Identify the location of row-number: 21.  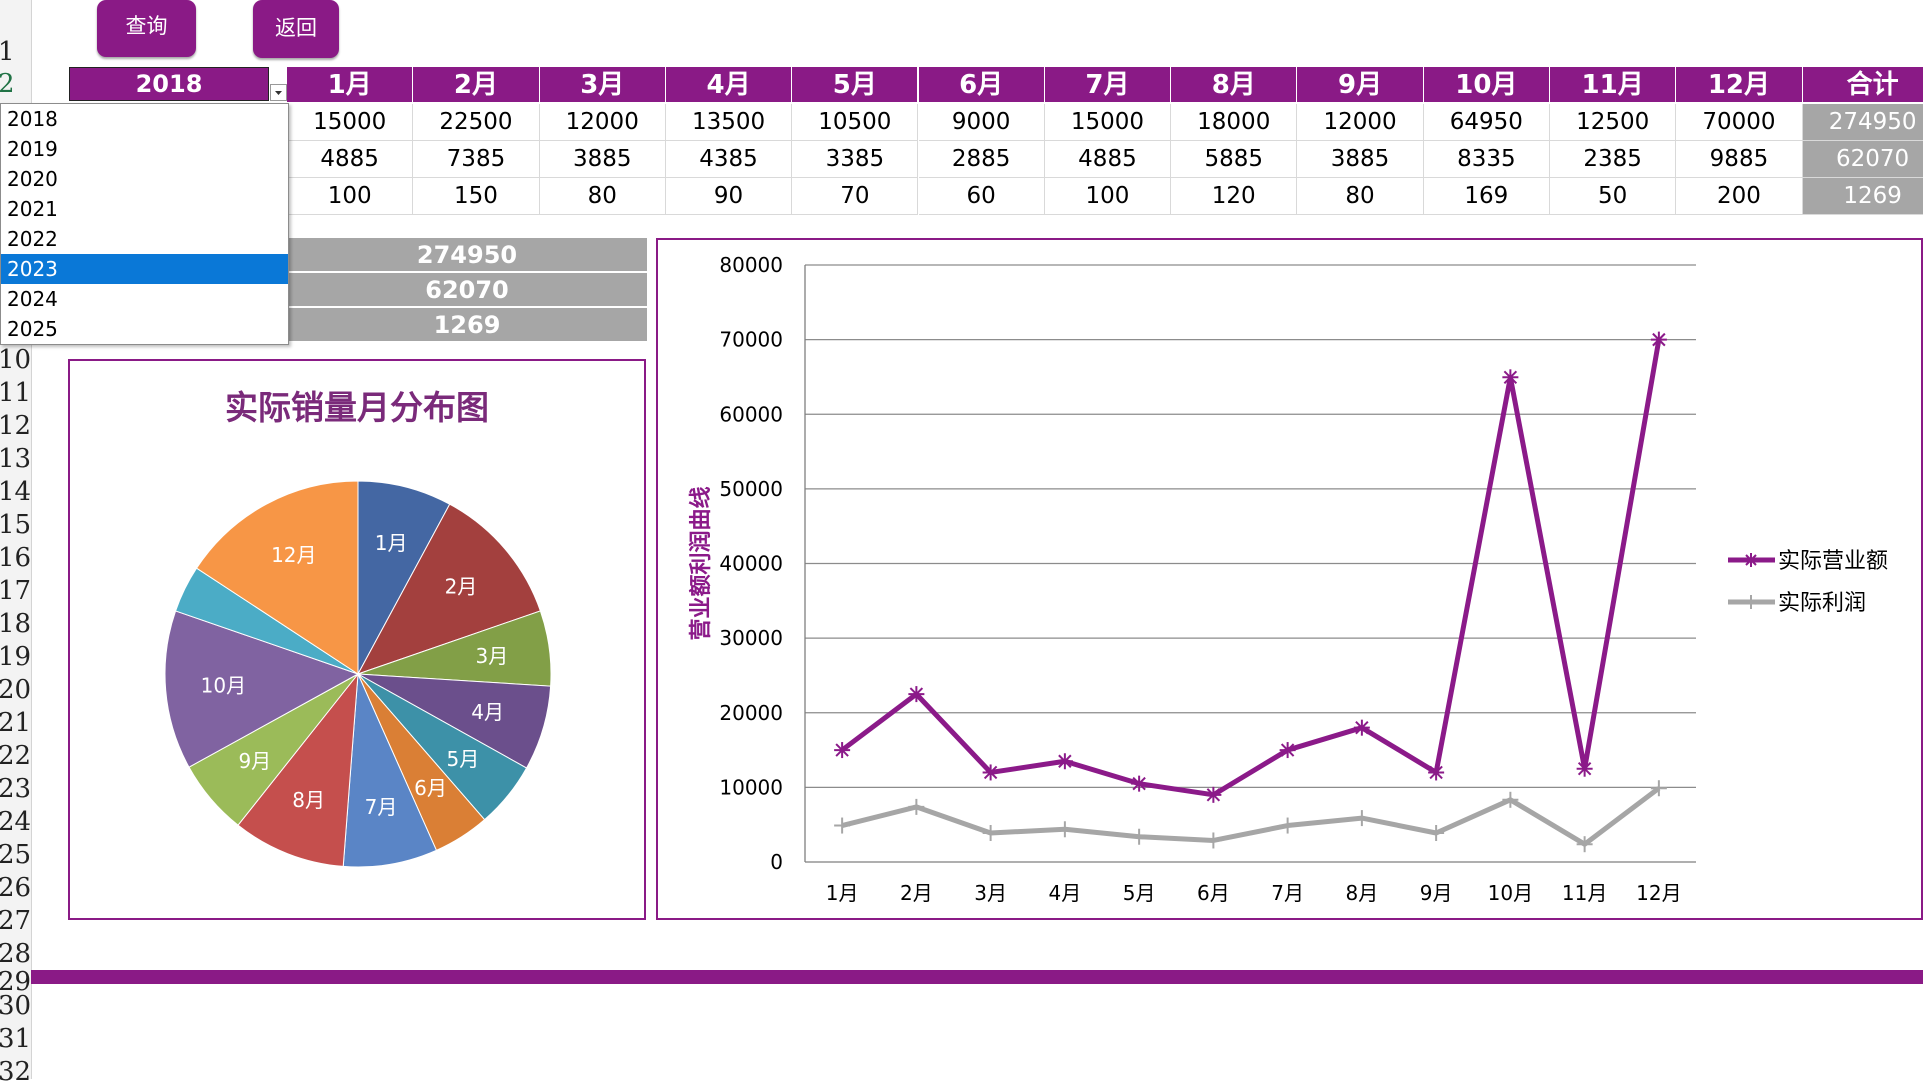
(16, 723).